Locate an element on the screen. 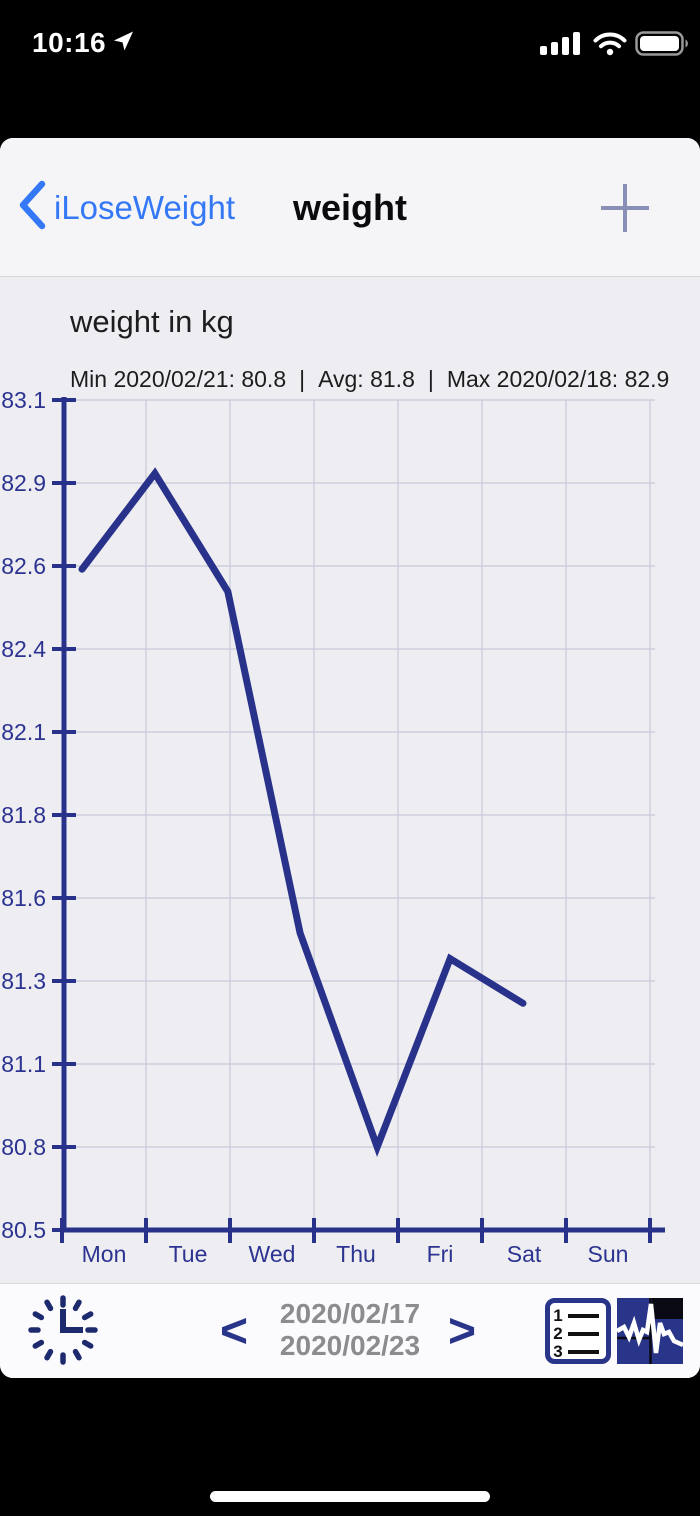 The image size is (700, 1516). cellular-signal-icon is located at coordinates (562, 46).